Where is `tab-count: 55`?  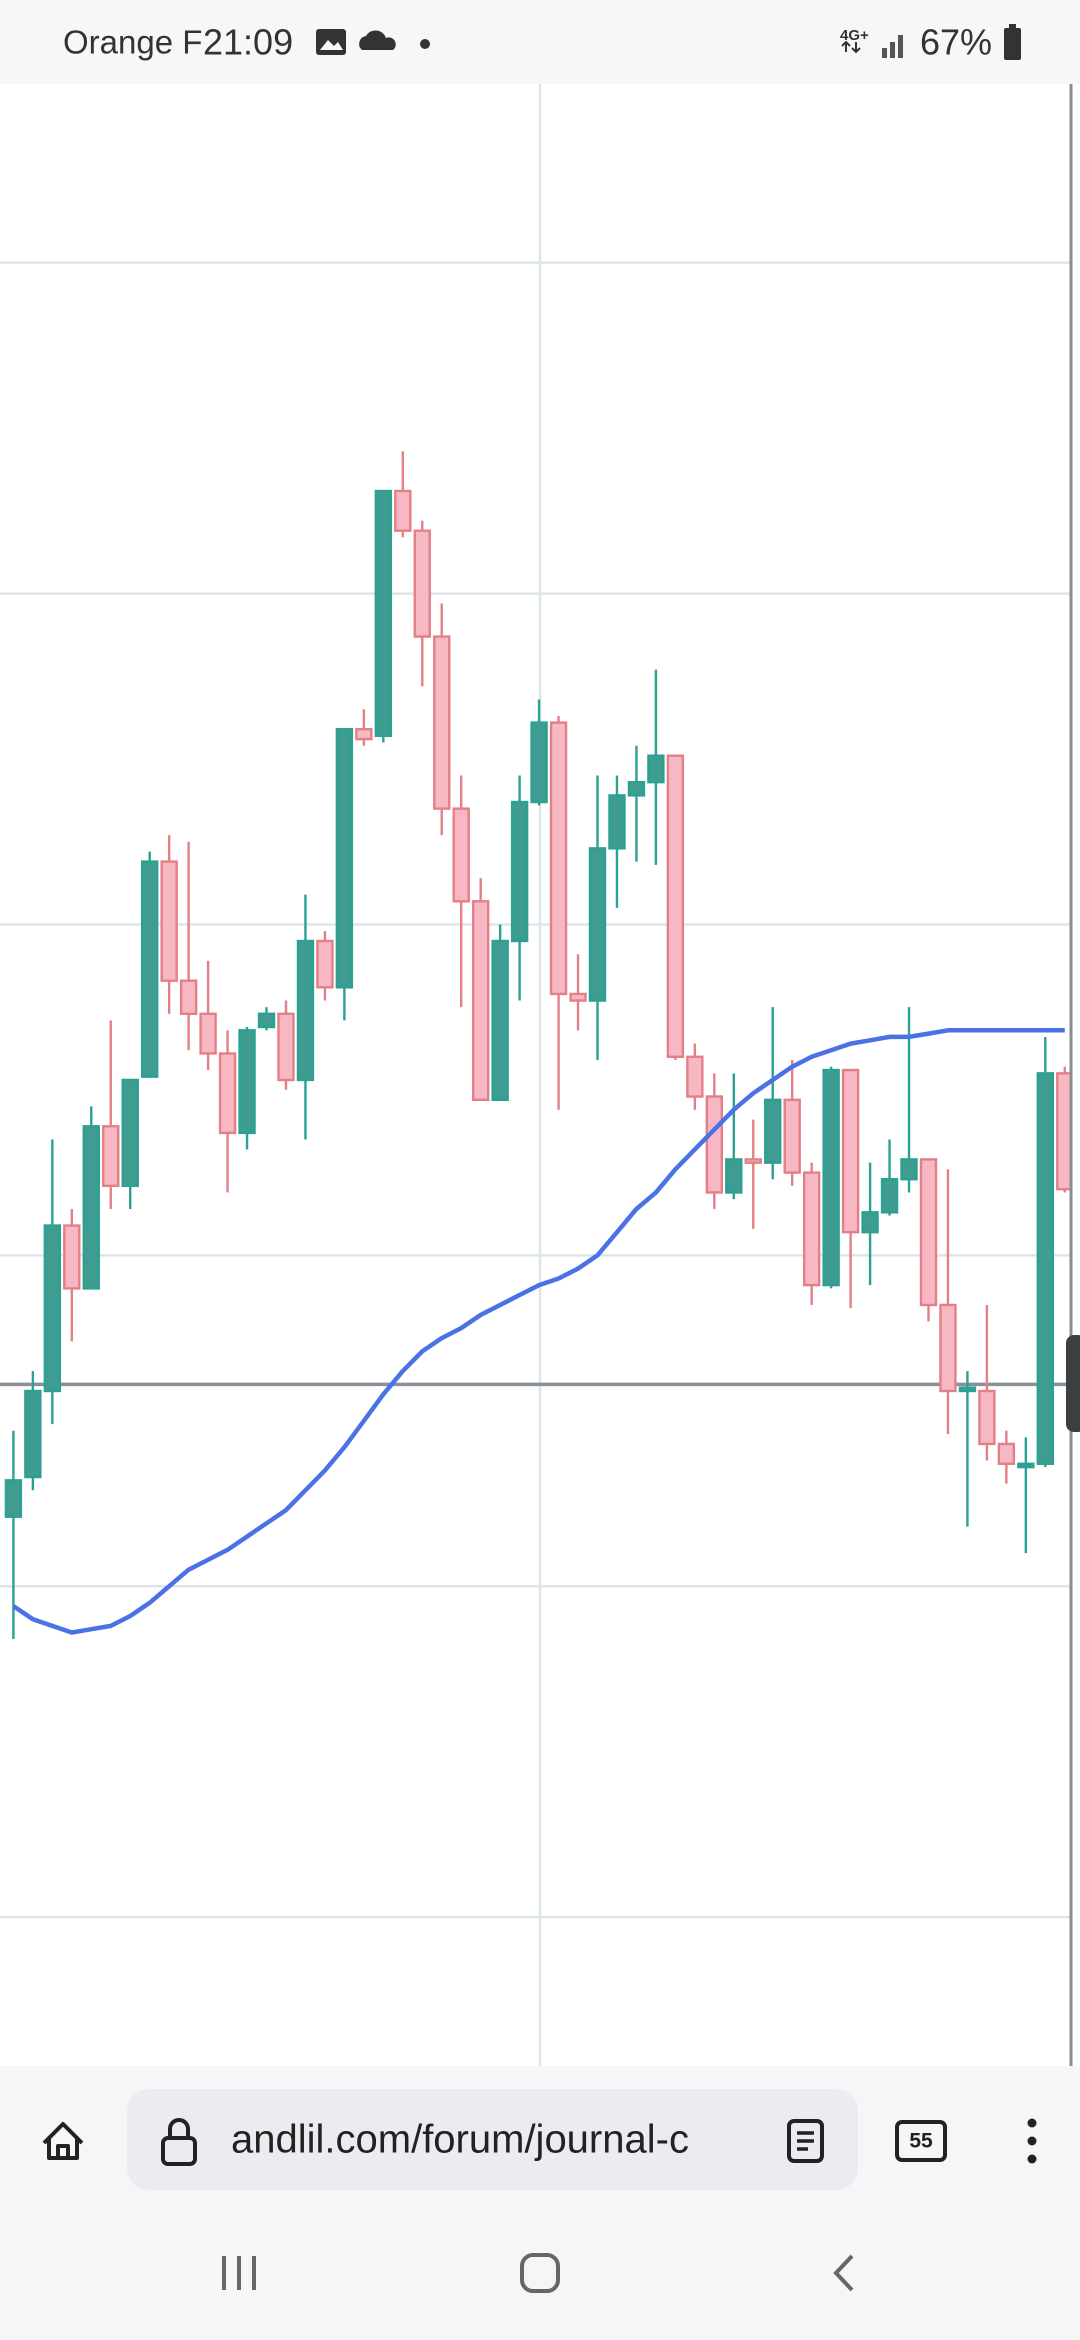 tab-count: 55 is located at coordinates (921, 2141).